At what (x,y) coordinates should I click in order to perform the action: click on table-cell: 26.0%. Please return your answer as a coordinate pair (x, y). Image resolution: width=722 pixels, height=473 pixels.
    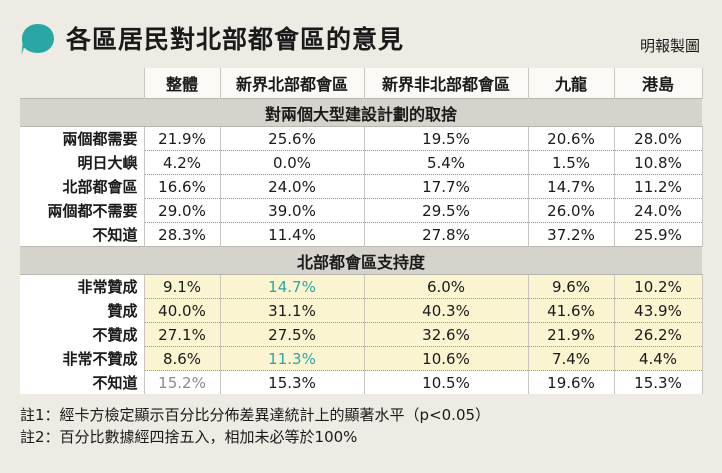
    Looking at the image, I should click on (571, 210).